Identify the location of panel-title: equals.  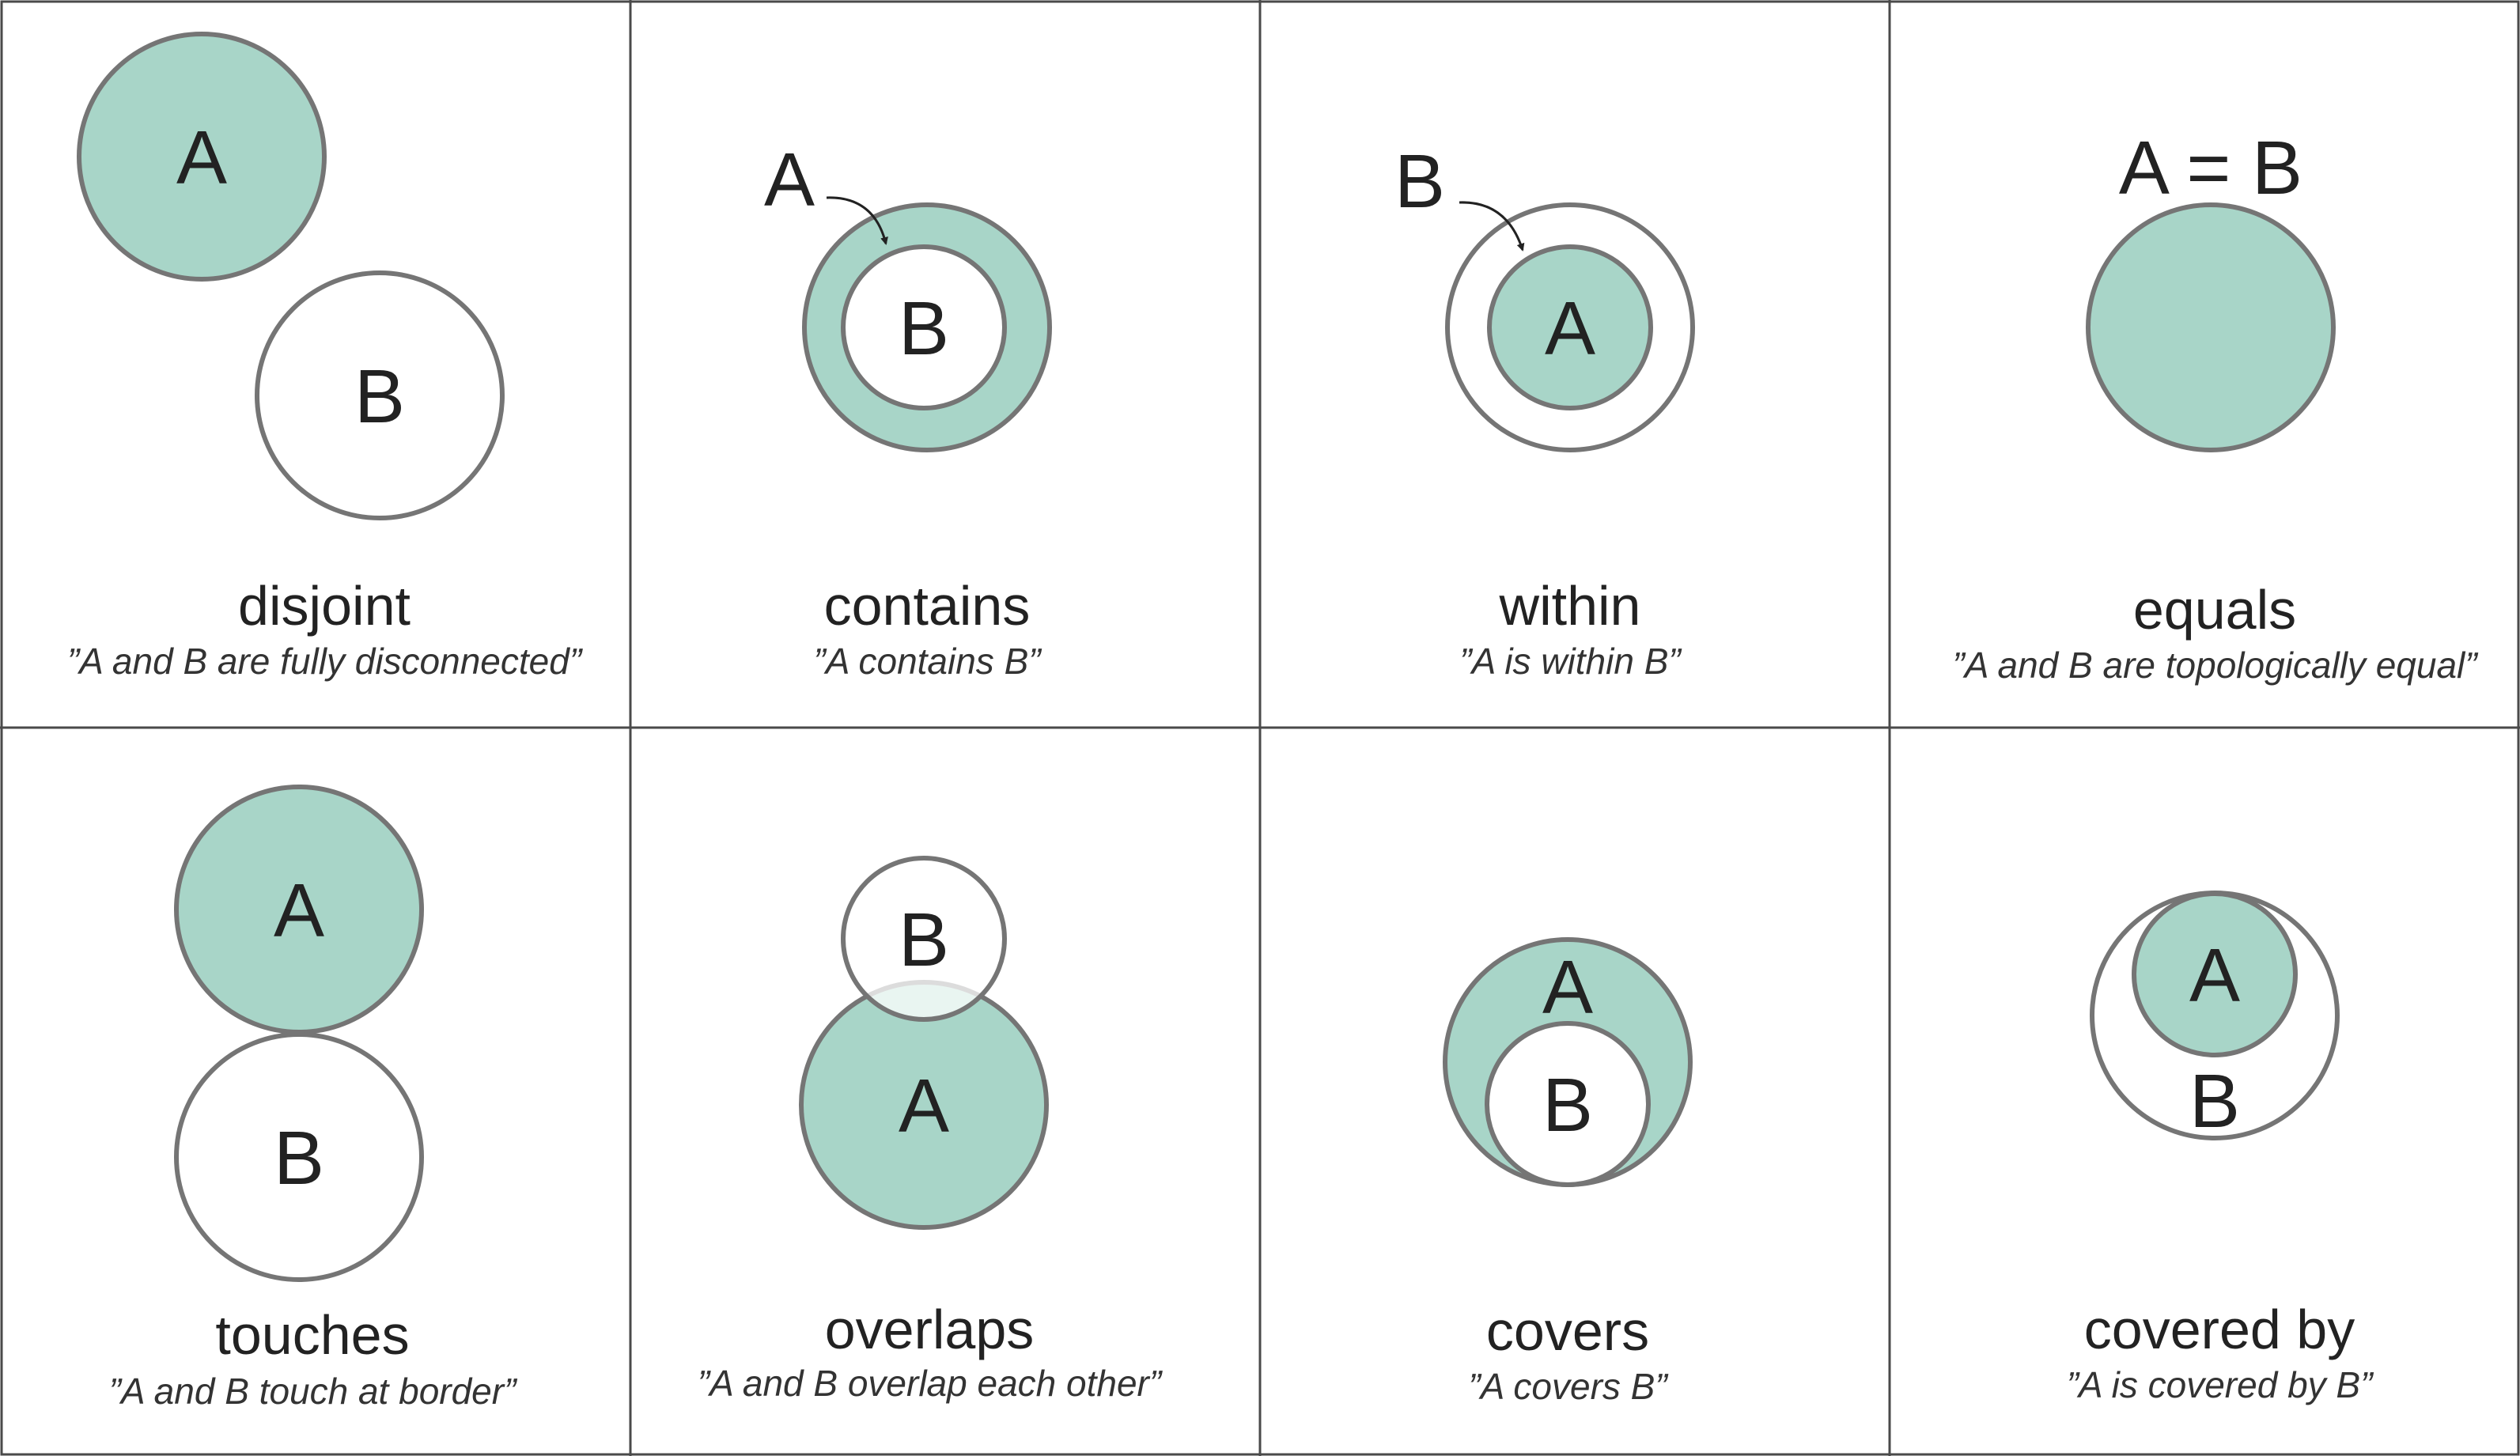
(2214, 610).